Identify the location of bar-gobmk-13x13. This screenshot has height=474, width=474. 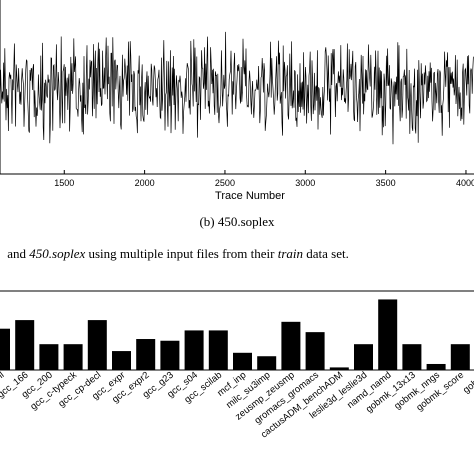
(412, 357).